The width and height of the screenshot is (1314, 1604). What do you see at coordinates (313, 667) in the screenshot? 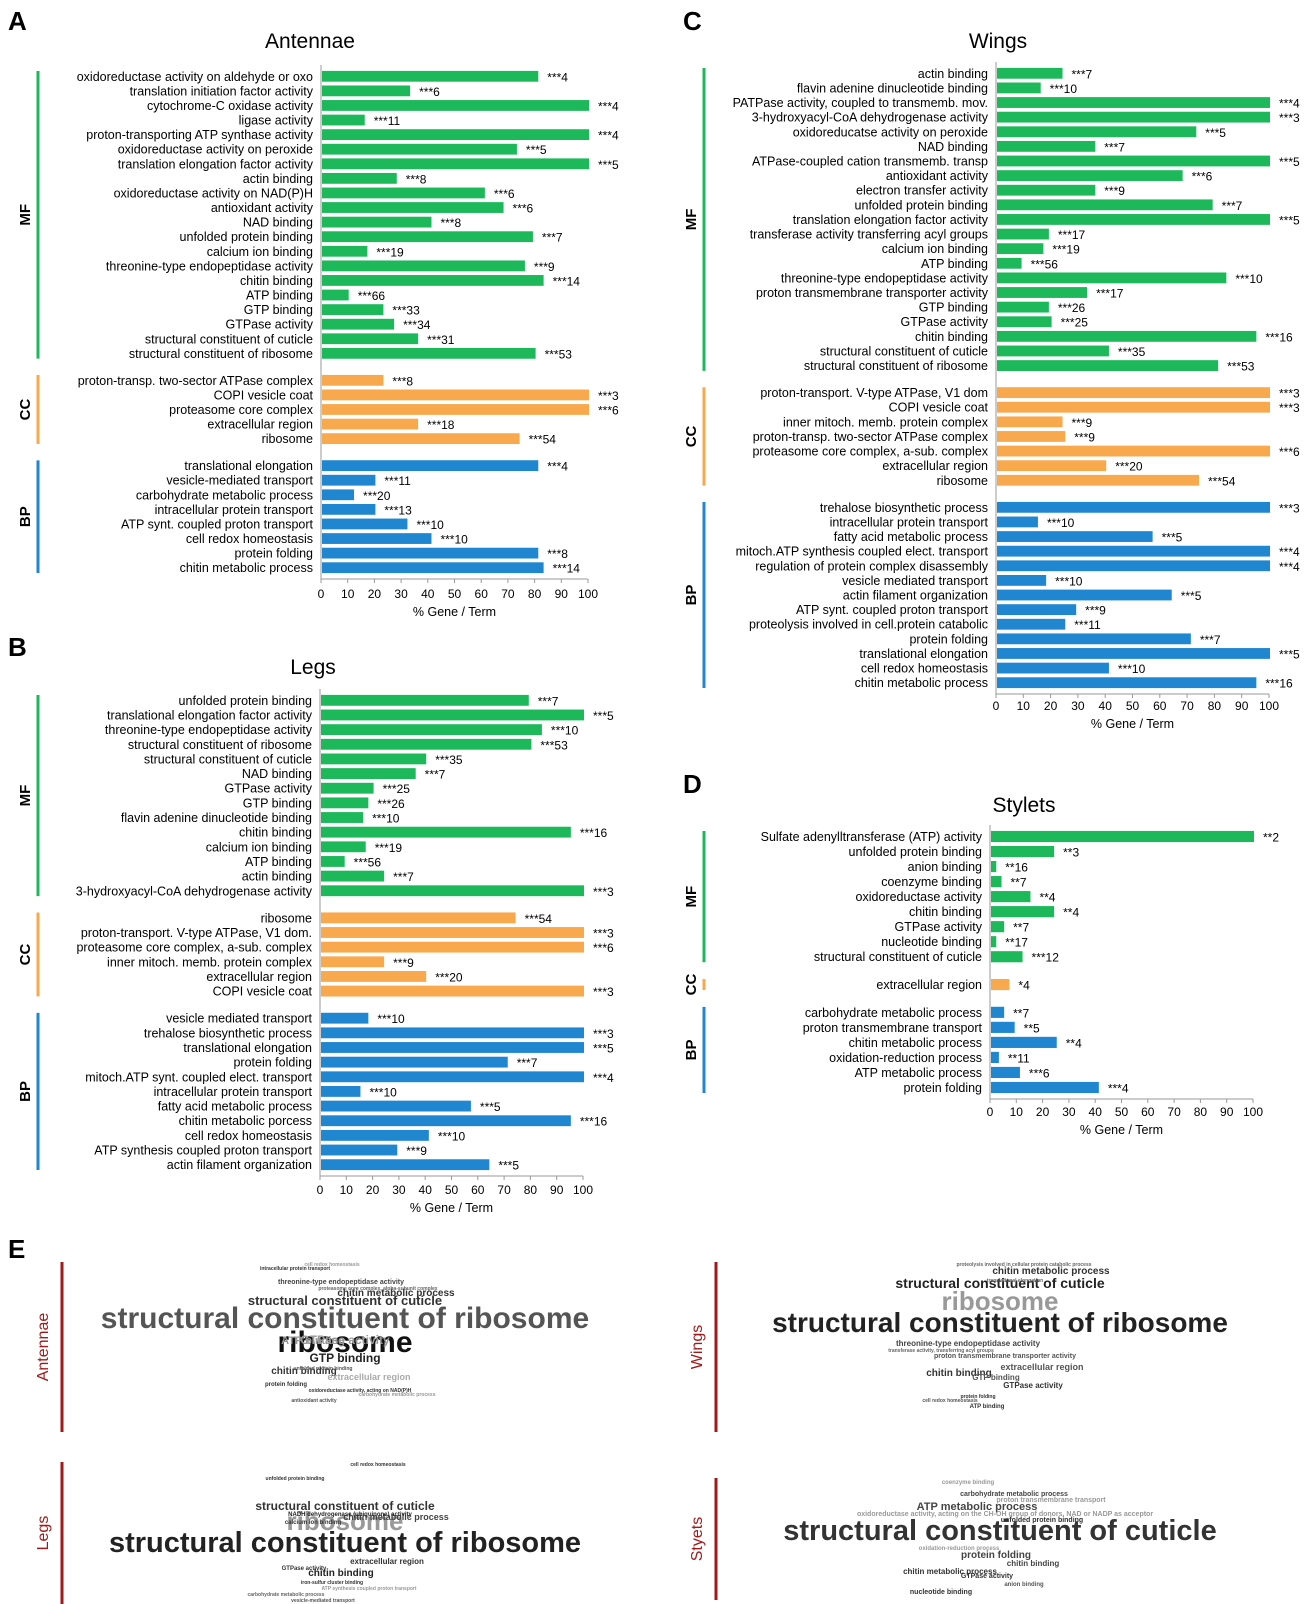
I see `chart-title: Legs` at bounding box center [313, 667].